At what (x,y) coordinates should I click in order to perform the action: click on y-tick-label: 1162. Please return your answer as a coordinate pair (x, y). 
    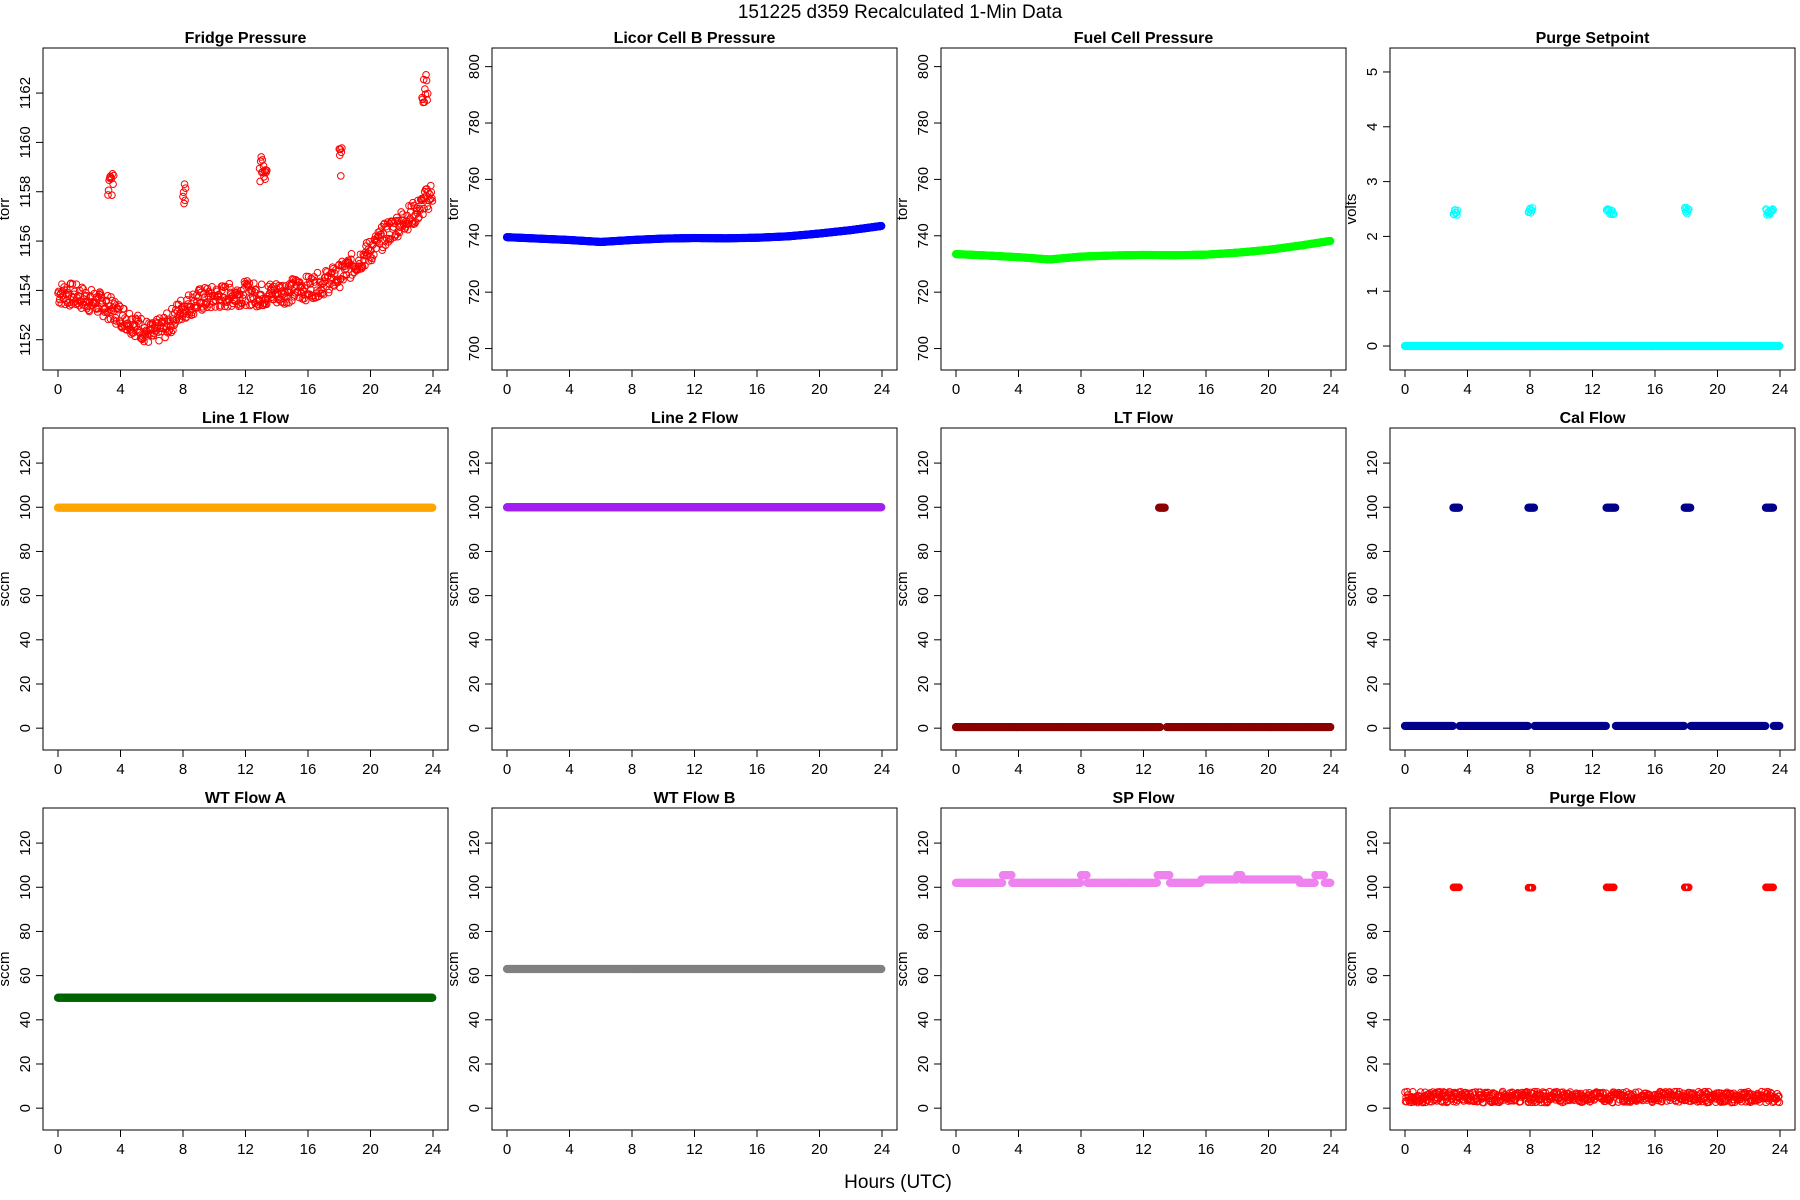
    Looking at the image, I should click on (25, 93).